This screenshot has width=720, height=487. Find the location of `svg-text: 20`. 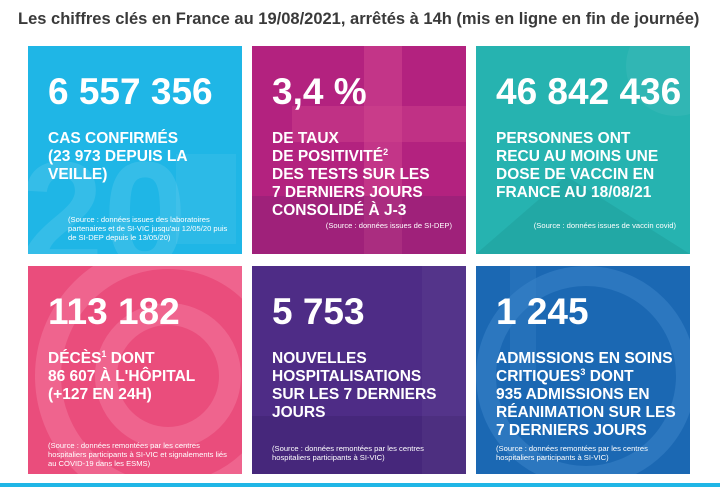

svg-text: 20 is located at coordinates (107, 192).